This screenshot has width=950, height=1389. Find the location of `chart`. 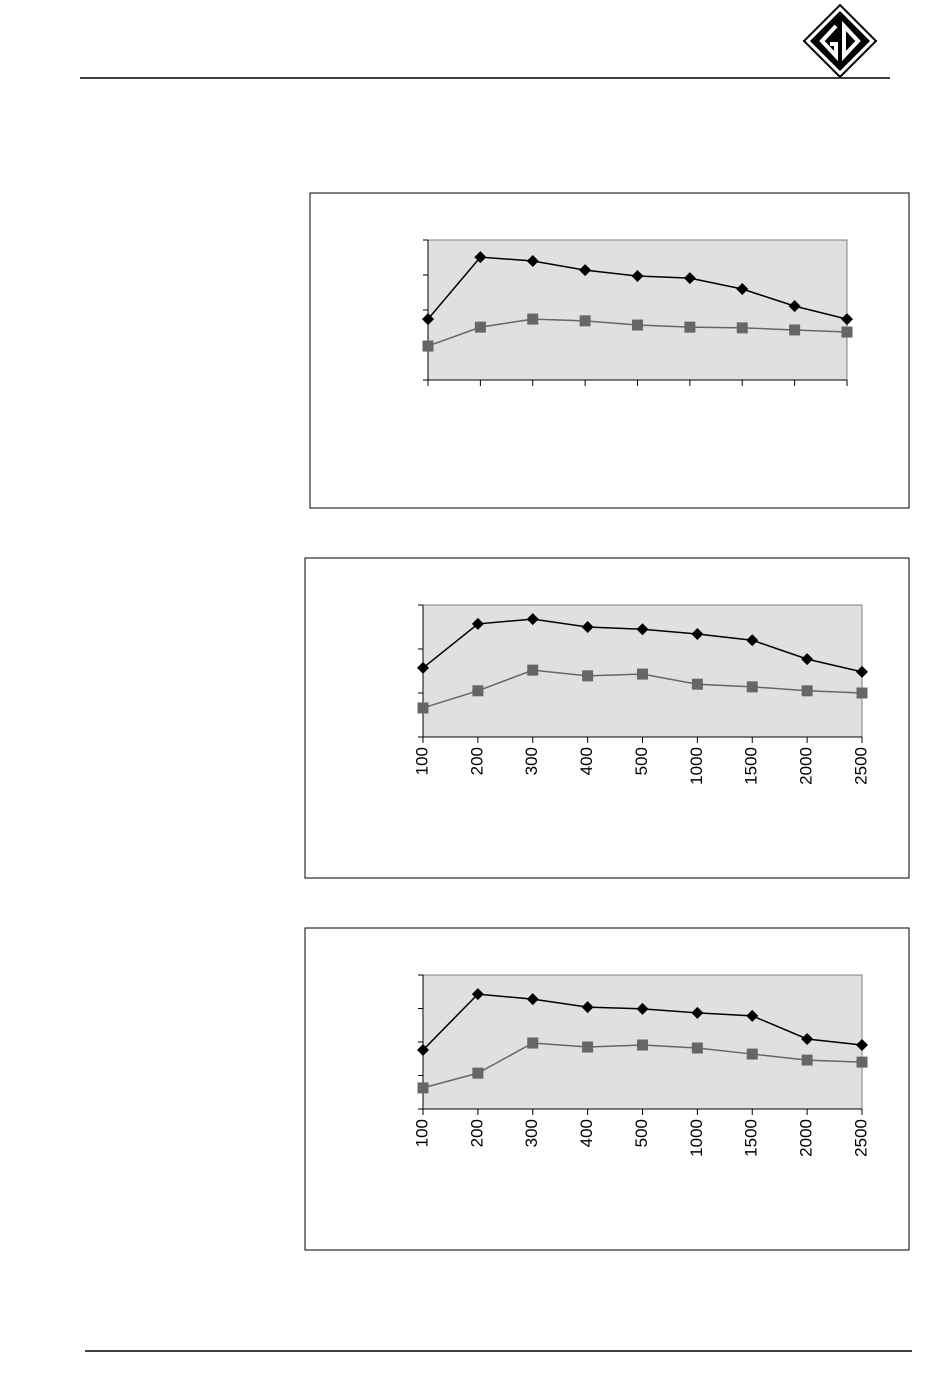

chart is located at coordinates (609, 350).